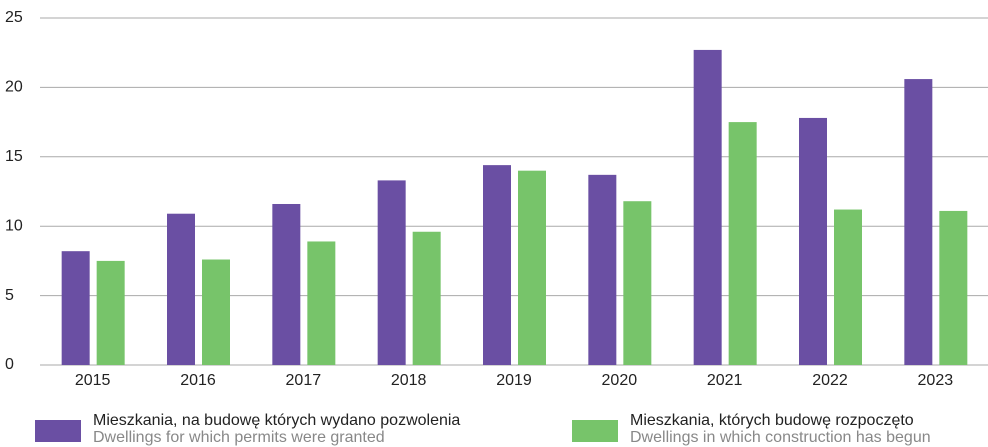  I want to click on x-tick-label: 2022, so click(830, 380).